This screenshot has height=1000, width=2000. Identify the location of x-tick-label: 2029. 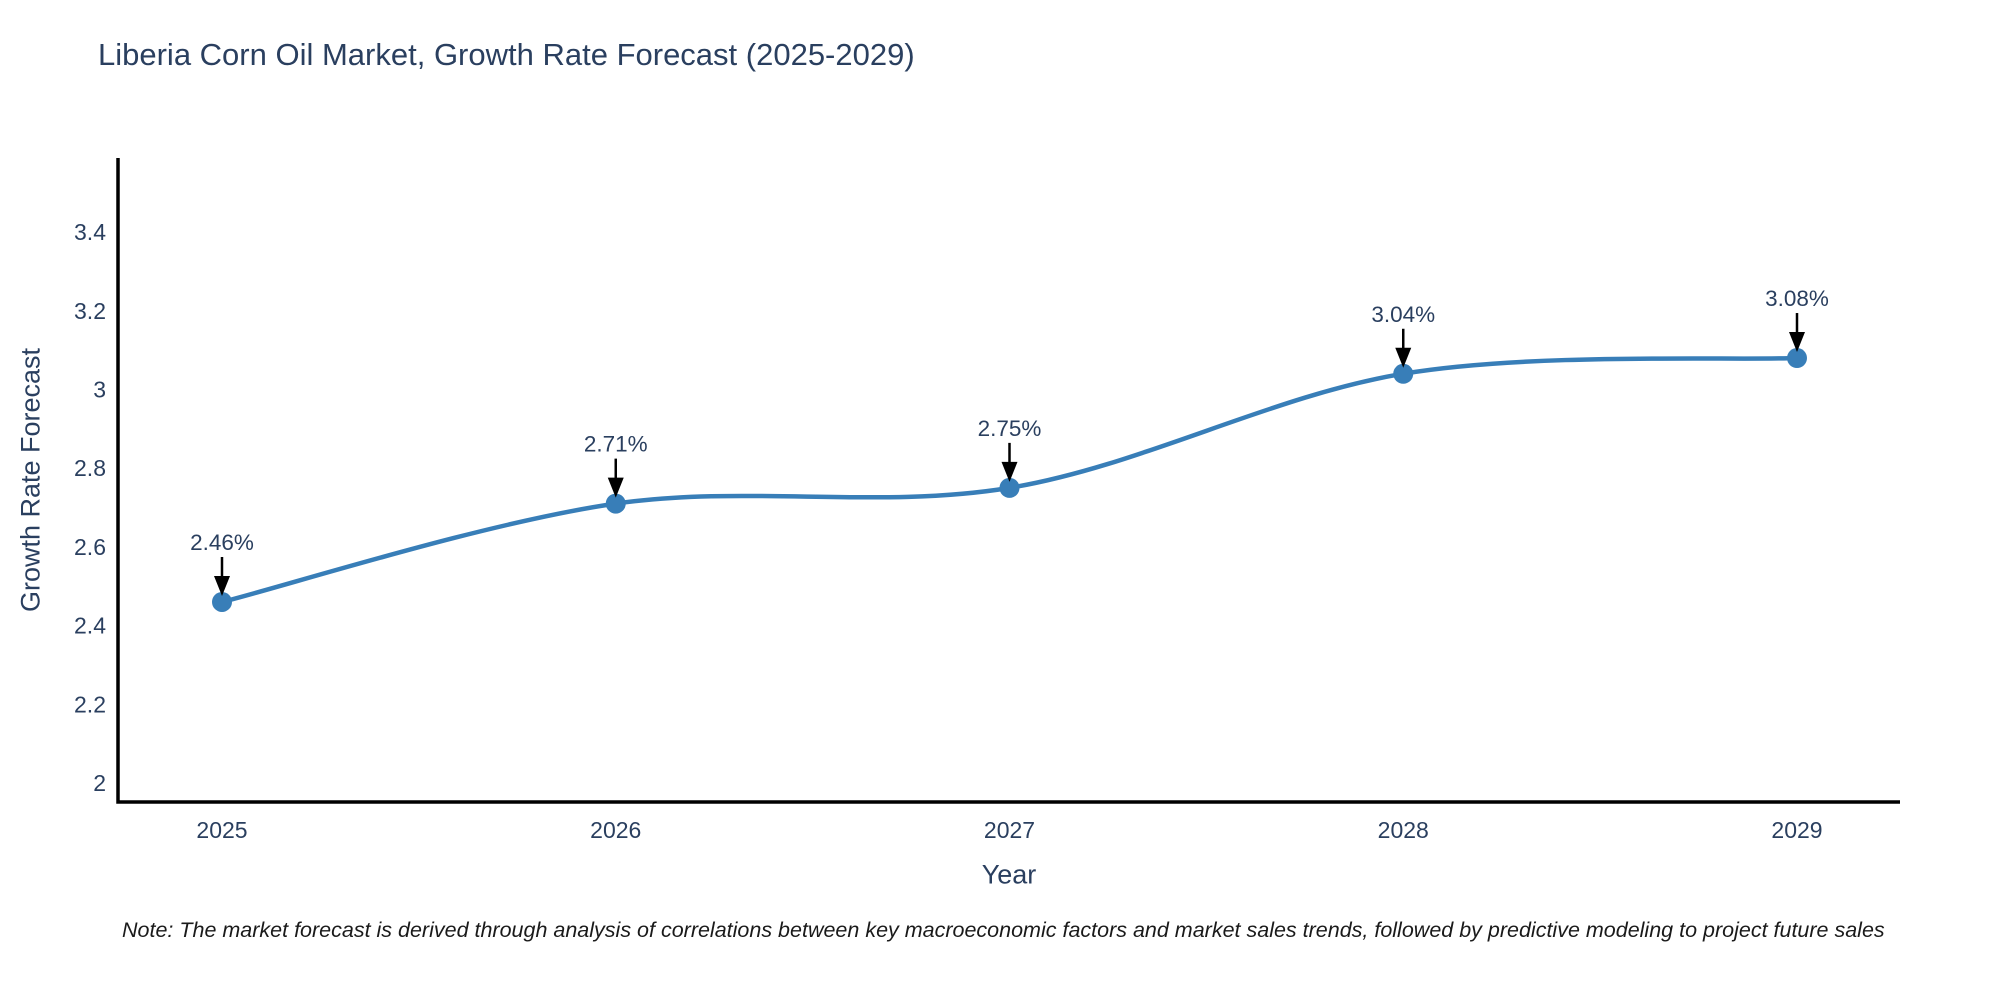
(1796, 830).